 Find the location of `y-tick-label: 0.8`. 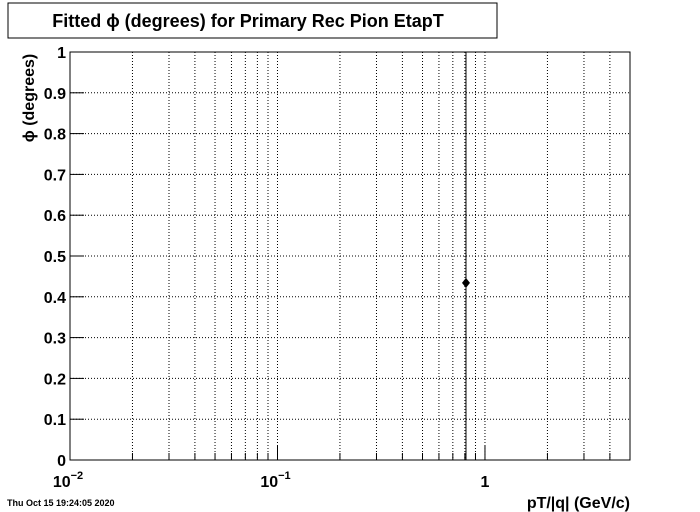

y-tick-label: 0.8 is located at coordinates (55, 135).